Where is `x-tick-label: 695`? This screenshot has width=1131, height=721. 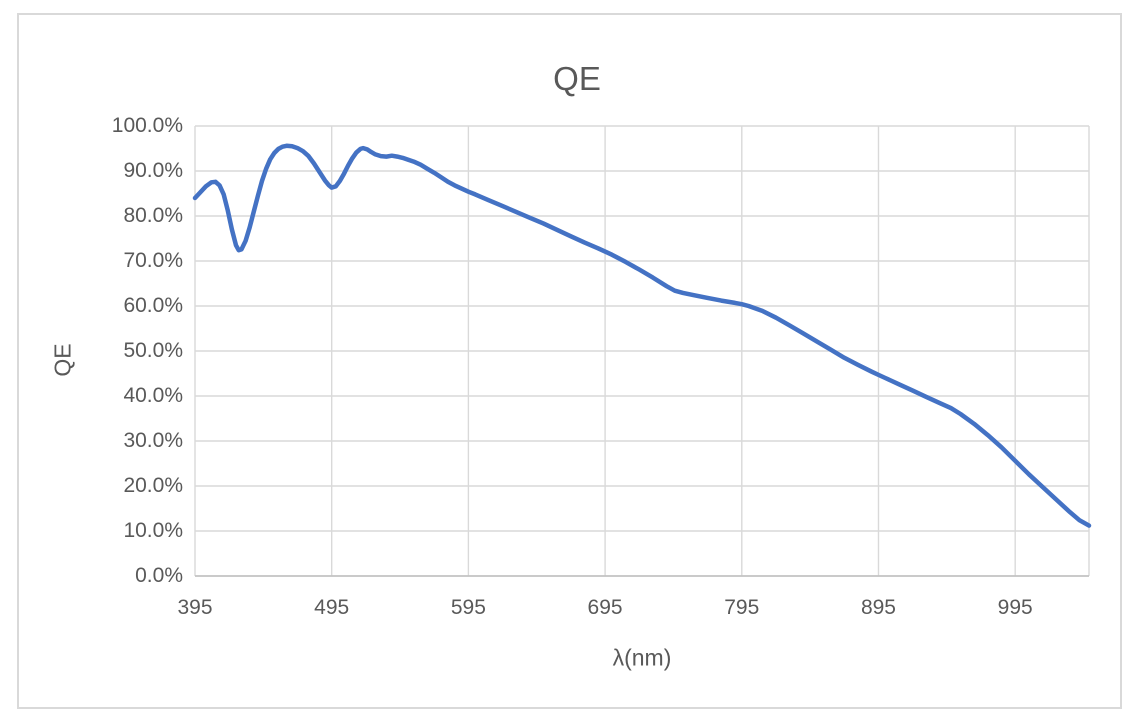 x-tick-label: 695 is located at coordinates (605, 607).